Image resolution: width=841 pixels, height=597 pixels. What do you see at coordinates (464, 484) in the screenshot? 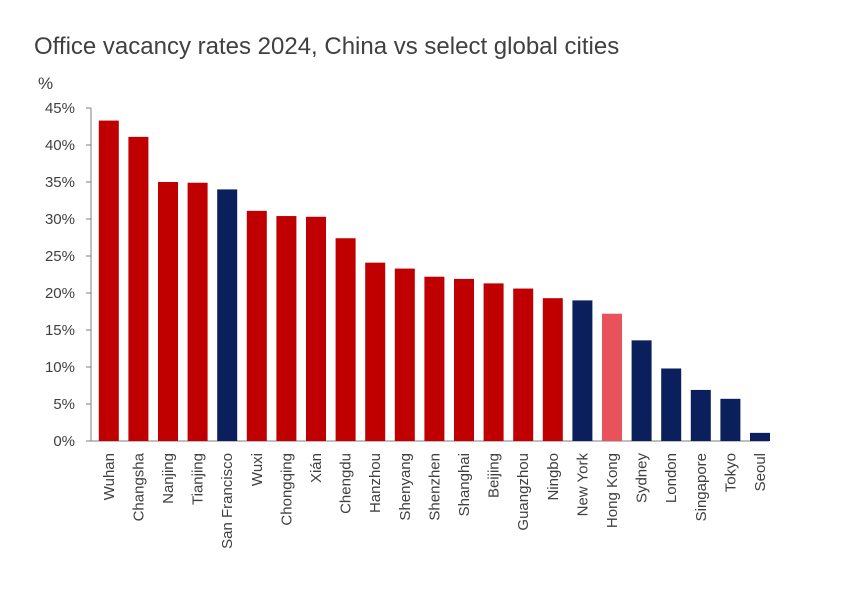
I see `x-category-label: Shanghai` at bounding box center [464, 484].